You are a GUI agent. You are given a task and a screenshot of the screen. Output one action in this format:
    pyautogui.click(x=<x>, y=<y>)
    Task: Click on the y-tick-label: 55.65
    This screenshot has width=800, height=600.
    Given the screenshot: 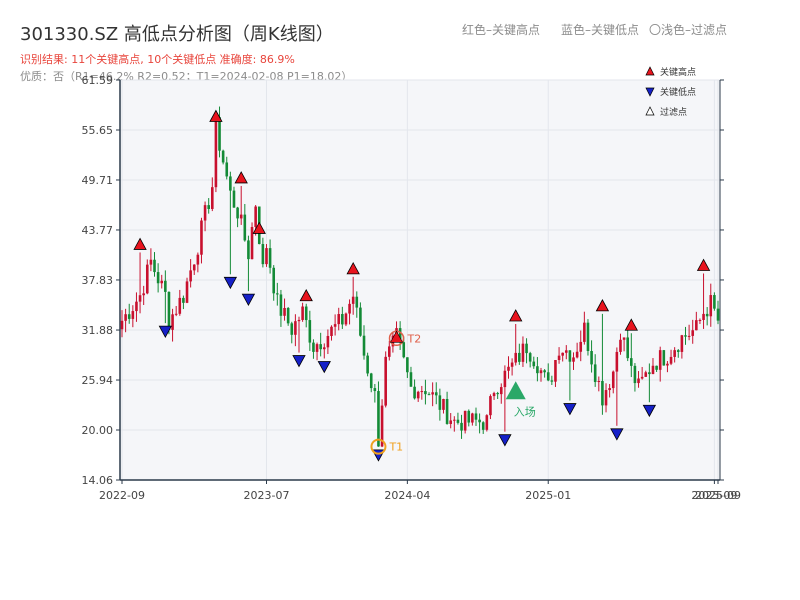 What is the action you would take?
    pyautogui.click(x=98, y=130)
    